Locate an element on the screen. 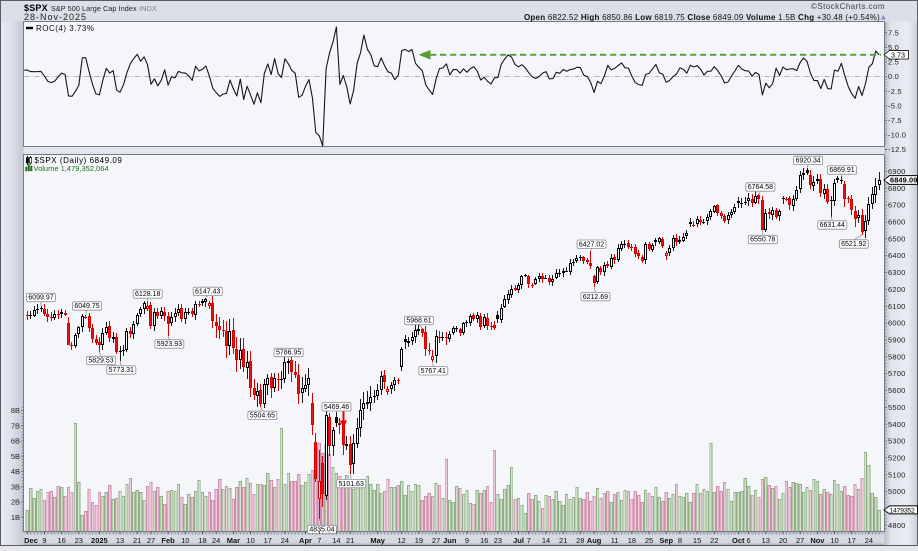  svg-text: 9 is located at coordinates (44, 540).